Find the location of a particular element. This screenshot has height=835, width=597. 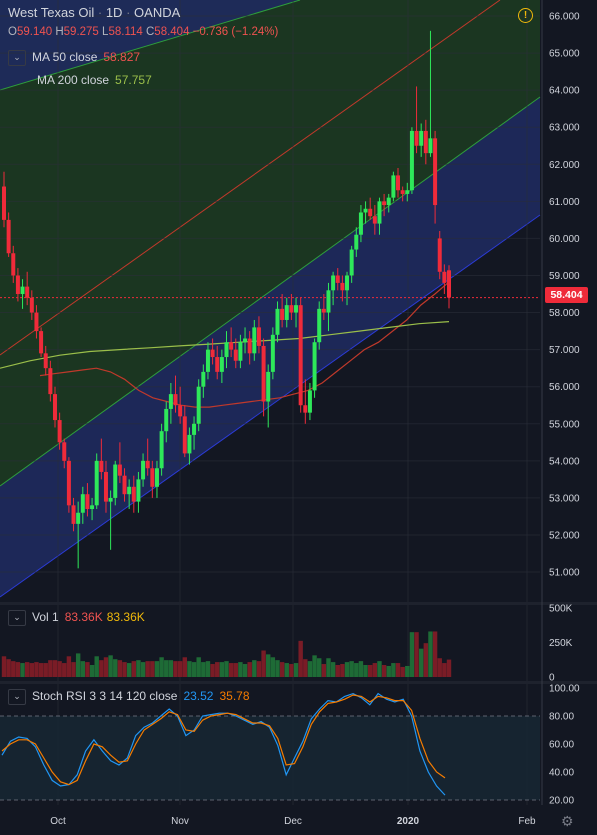

time-tick-label: Nov is located at coordinates (180, 821).